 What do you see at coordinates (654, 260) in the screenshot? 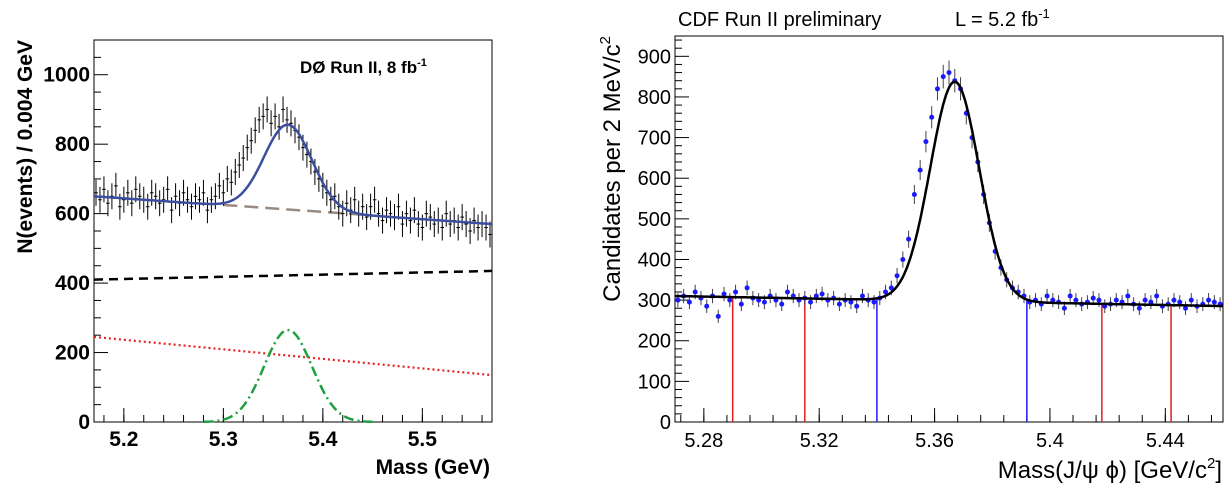
I see `right-y-tick-label: 400` at bounding box center [654, 260].